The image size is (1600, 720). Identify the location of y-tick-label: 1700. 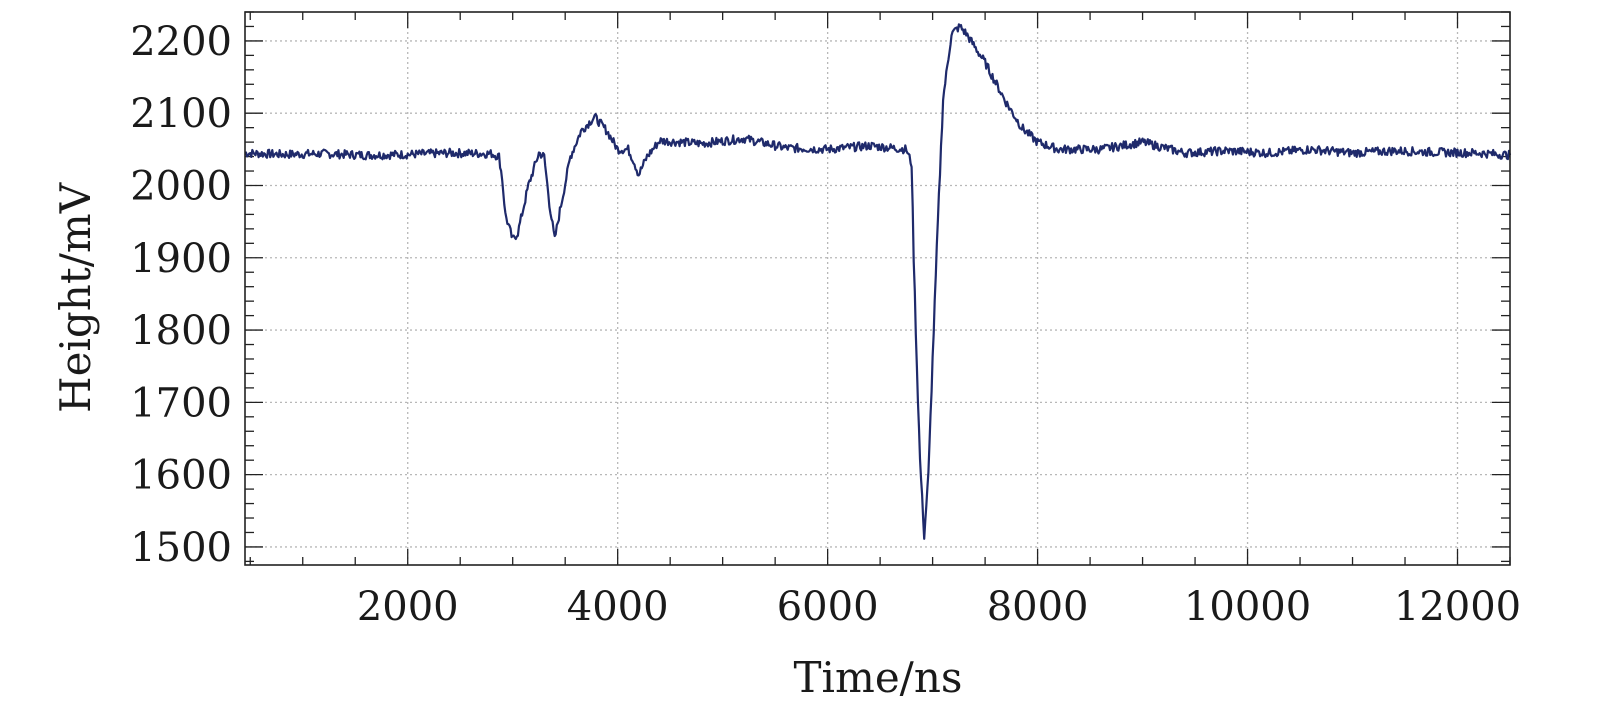
(181, 403).